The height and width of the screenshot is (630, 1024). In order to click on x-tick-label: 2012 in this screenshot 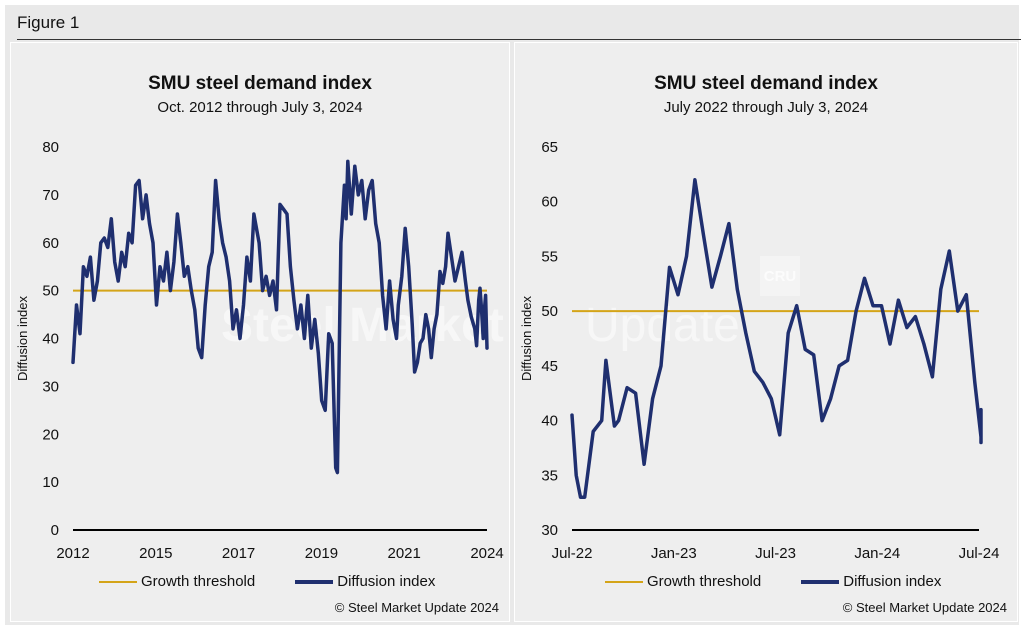, I will do `click(72, 553)`.